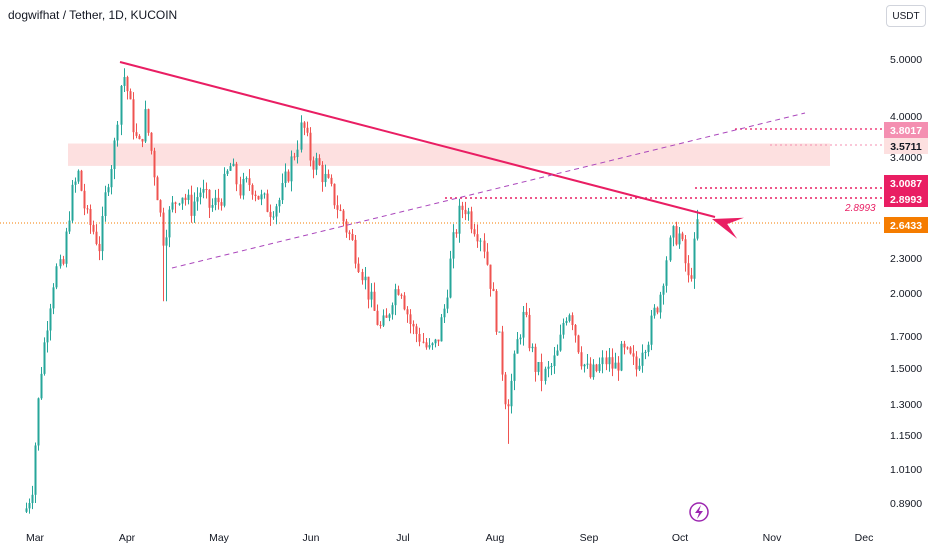 This screenshot has height=550, width=932. What do you see at coordinates (906, 200) in the screenshot?
I see `price-label: 2.8993` at bounding box center [906, 200].